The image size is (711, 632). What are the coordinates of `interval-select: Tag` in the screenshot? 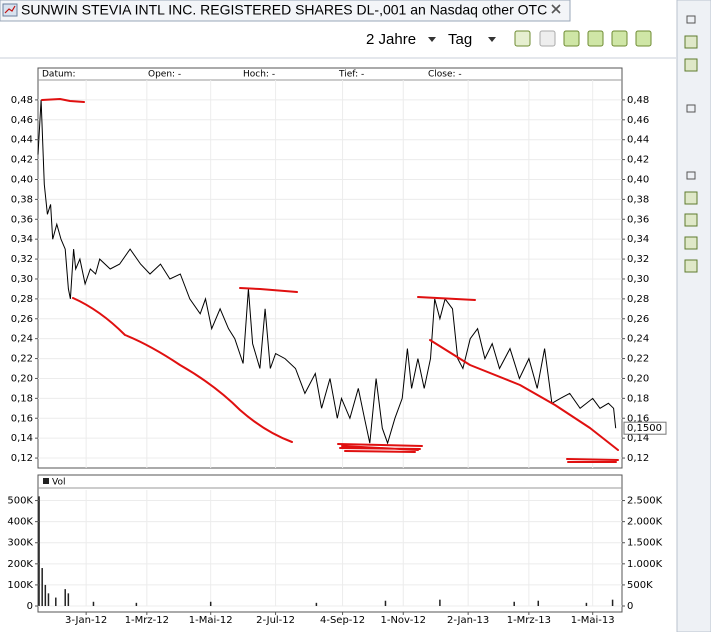 It's located at (460, 39).